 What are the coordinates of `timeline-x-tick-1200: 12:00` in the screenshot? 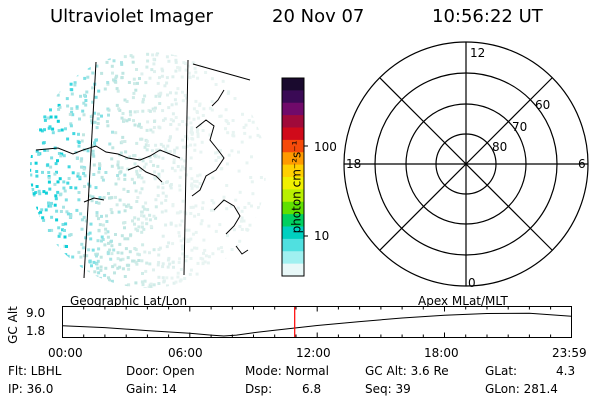 It's located at (313, 353).